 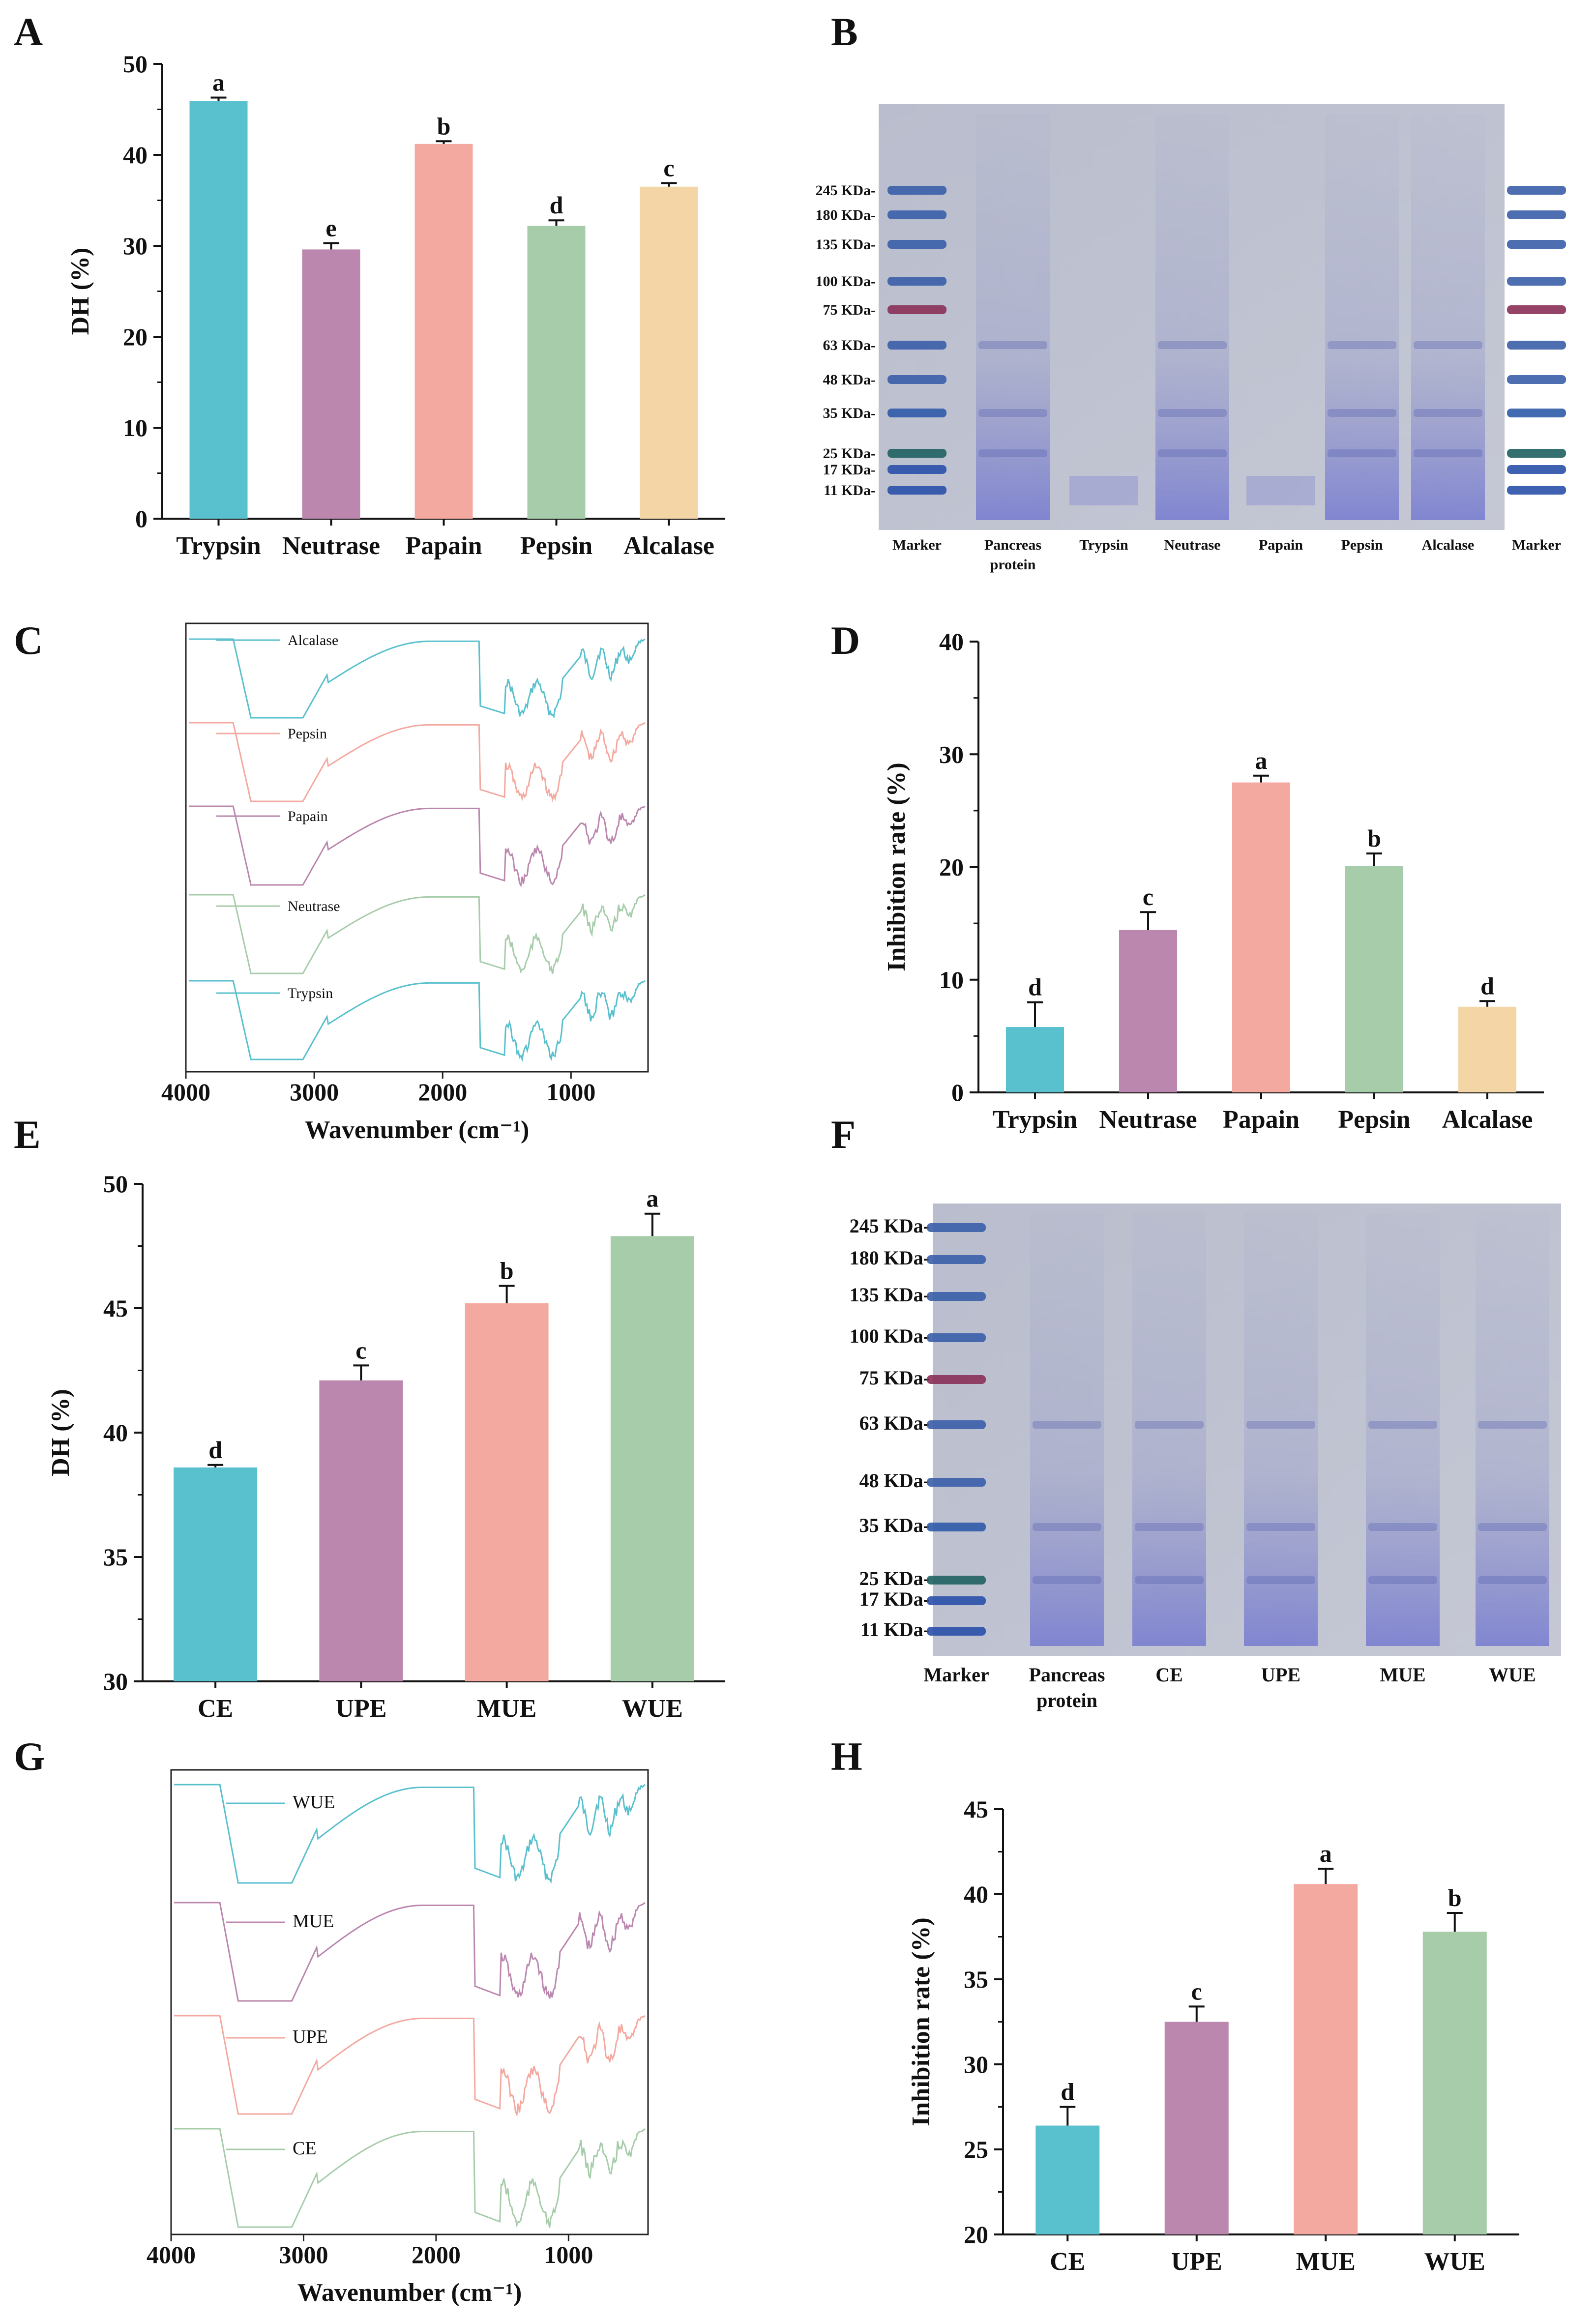 I want to click on lane-label: MUE, so click(x=1403, y=1675).